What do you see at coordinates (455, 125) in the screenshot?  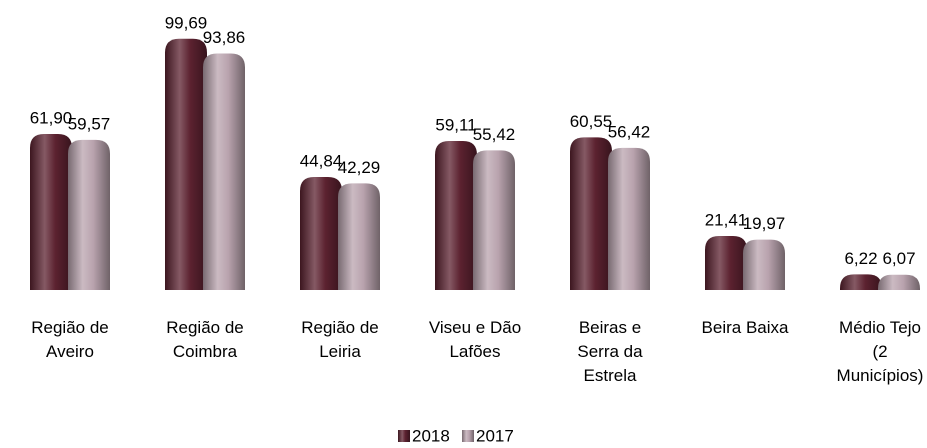 I see `value-label: 59,11` at bounding box center [455, 125].